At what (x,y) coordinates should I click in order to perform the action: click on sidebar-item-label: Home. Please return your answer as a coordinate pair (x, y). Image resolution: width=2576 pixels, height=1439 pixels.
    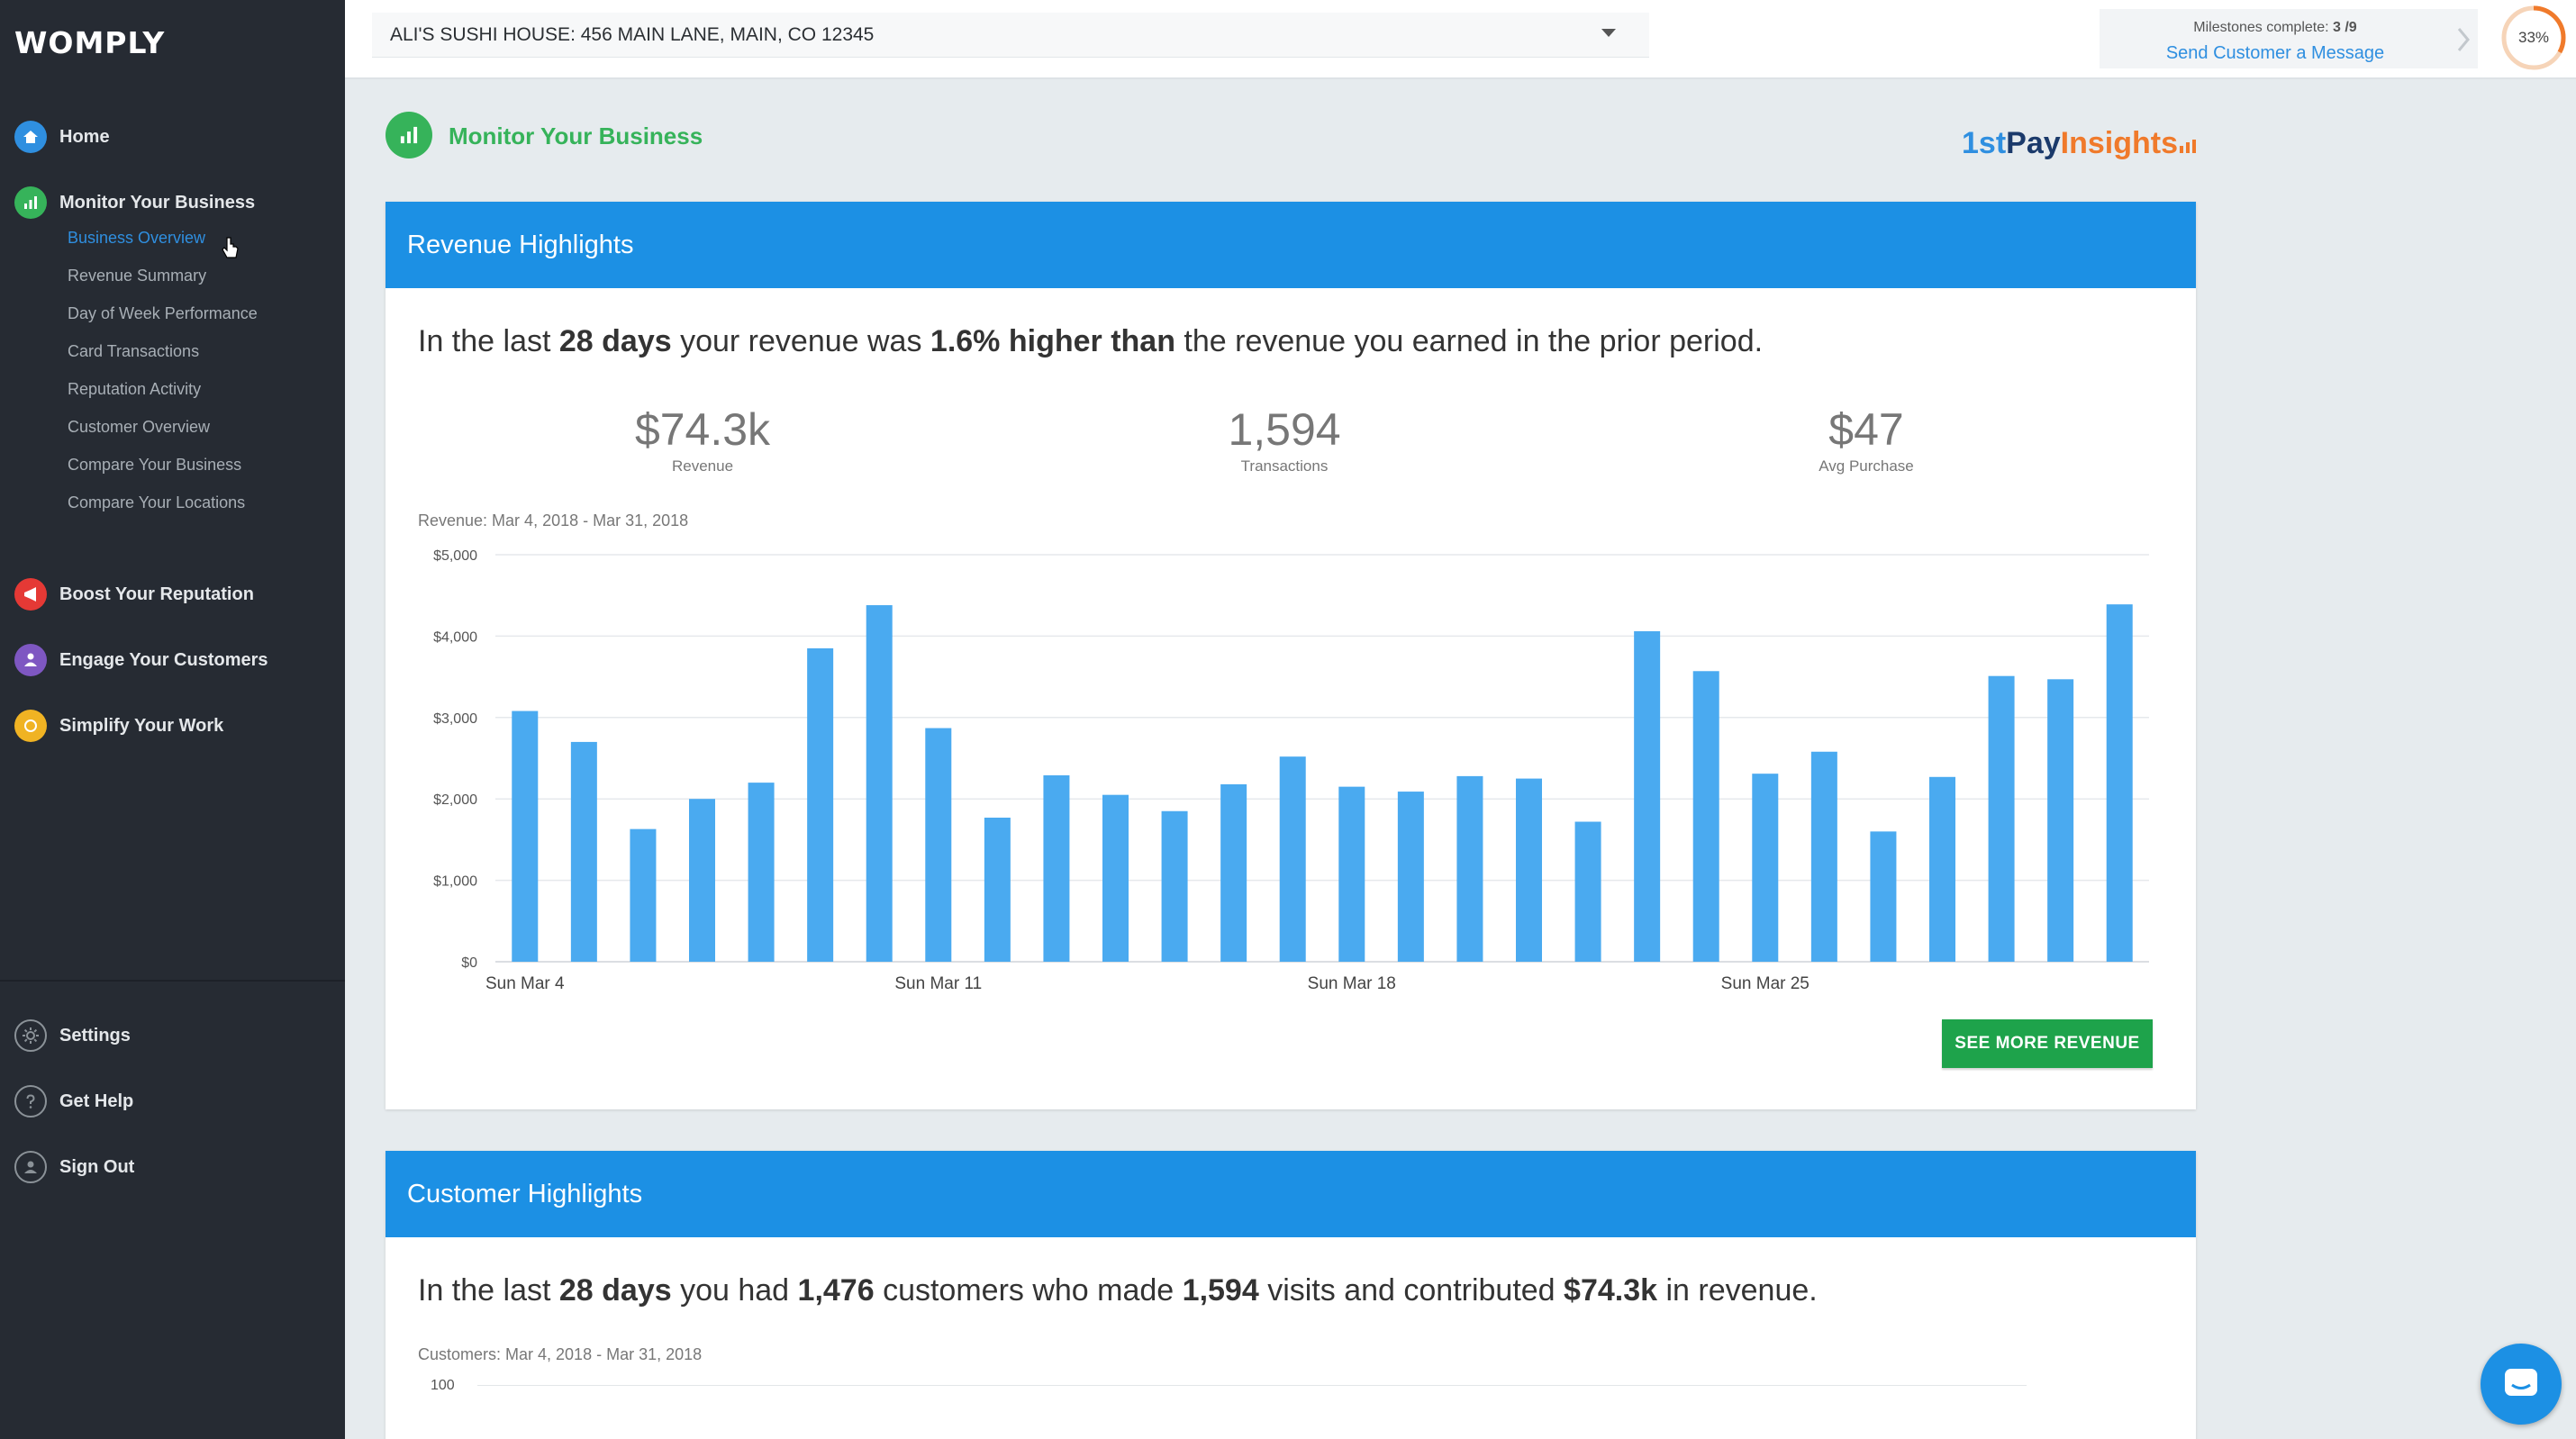
    Looking at the image, I should click on (84, 136).